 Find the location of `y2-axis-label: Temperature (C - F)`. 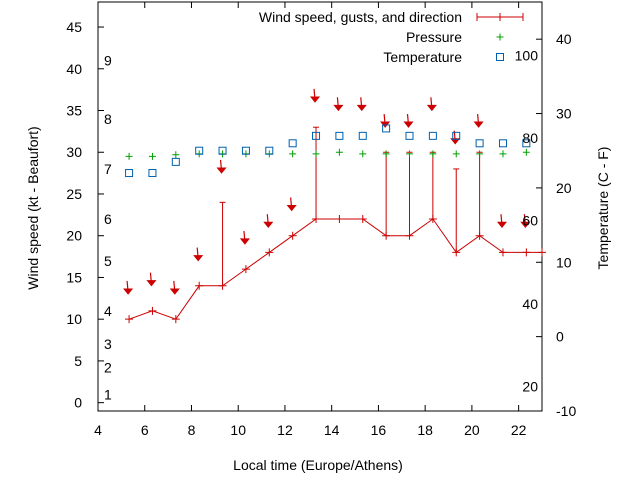

y2-axis-label: Temperature (C - F) is located at coordinates (603, 208).